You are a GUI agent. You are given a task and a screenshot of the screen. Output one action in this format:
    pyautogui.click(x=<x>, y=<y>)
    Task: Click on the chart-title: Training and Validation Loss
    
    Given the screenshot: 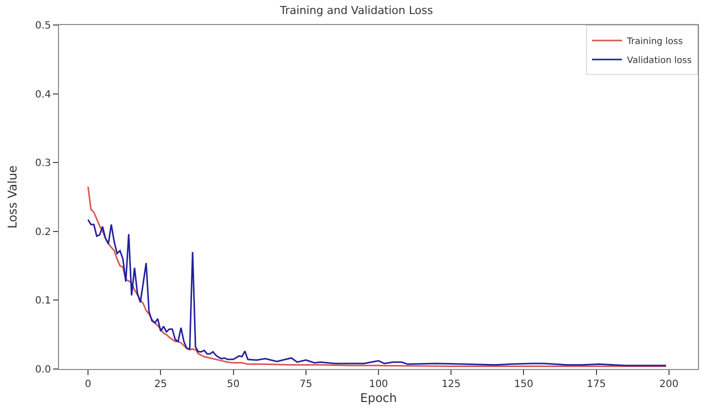 What is the action you would take?
    pyautogui.click(x=356, y=10)
    